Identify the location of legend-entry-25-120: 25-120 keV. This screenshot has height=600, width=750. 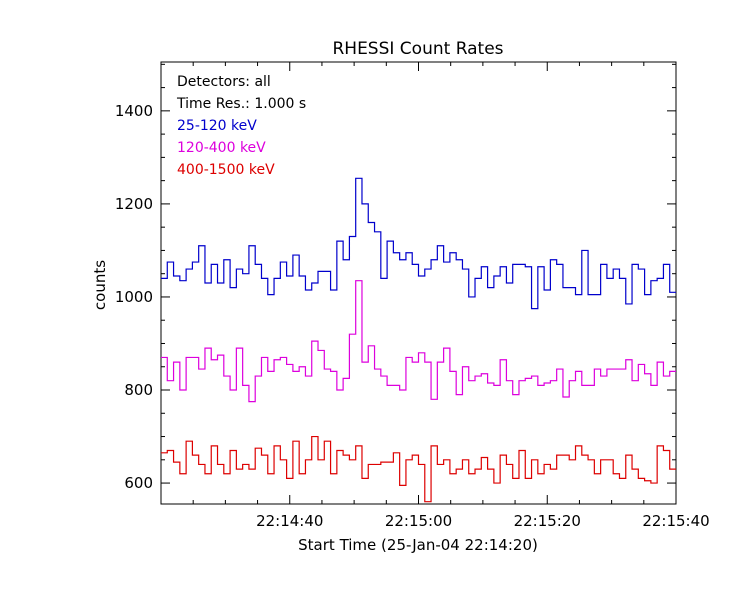
(217, 126).